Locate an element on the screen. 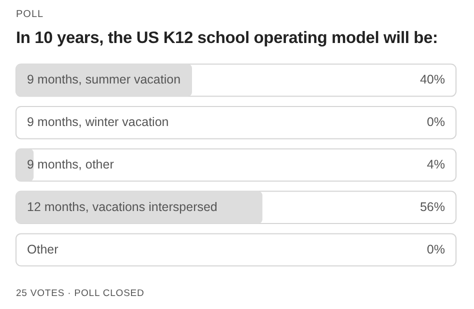  data-label: 40% is located at coordinates (432, 79).